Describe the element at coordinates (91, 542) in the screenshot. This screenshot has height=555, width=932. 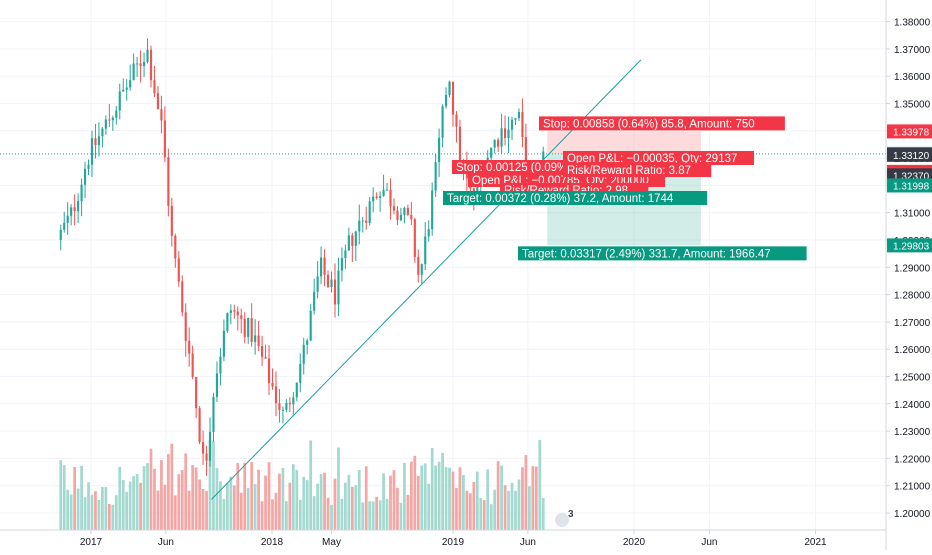
I see `time-tick-label: 2017` at that location.